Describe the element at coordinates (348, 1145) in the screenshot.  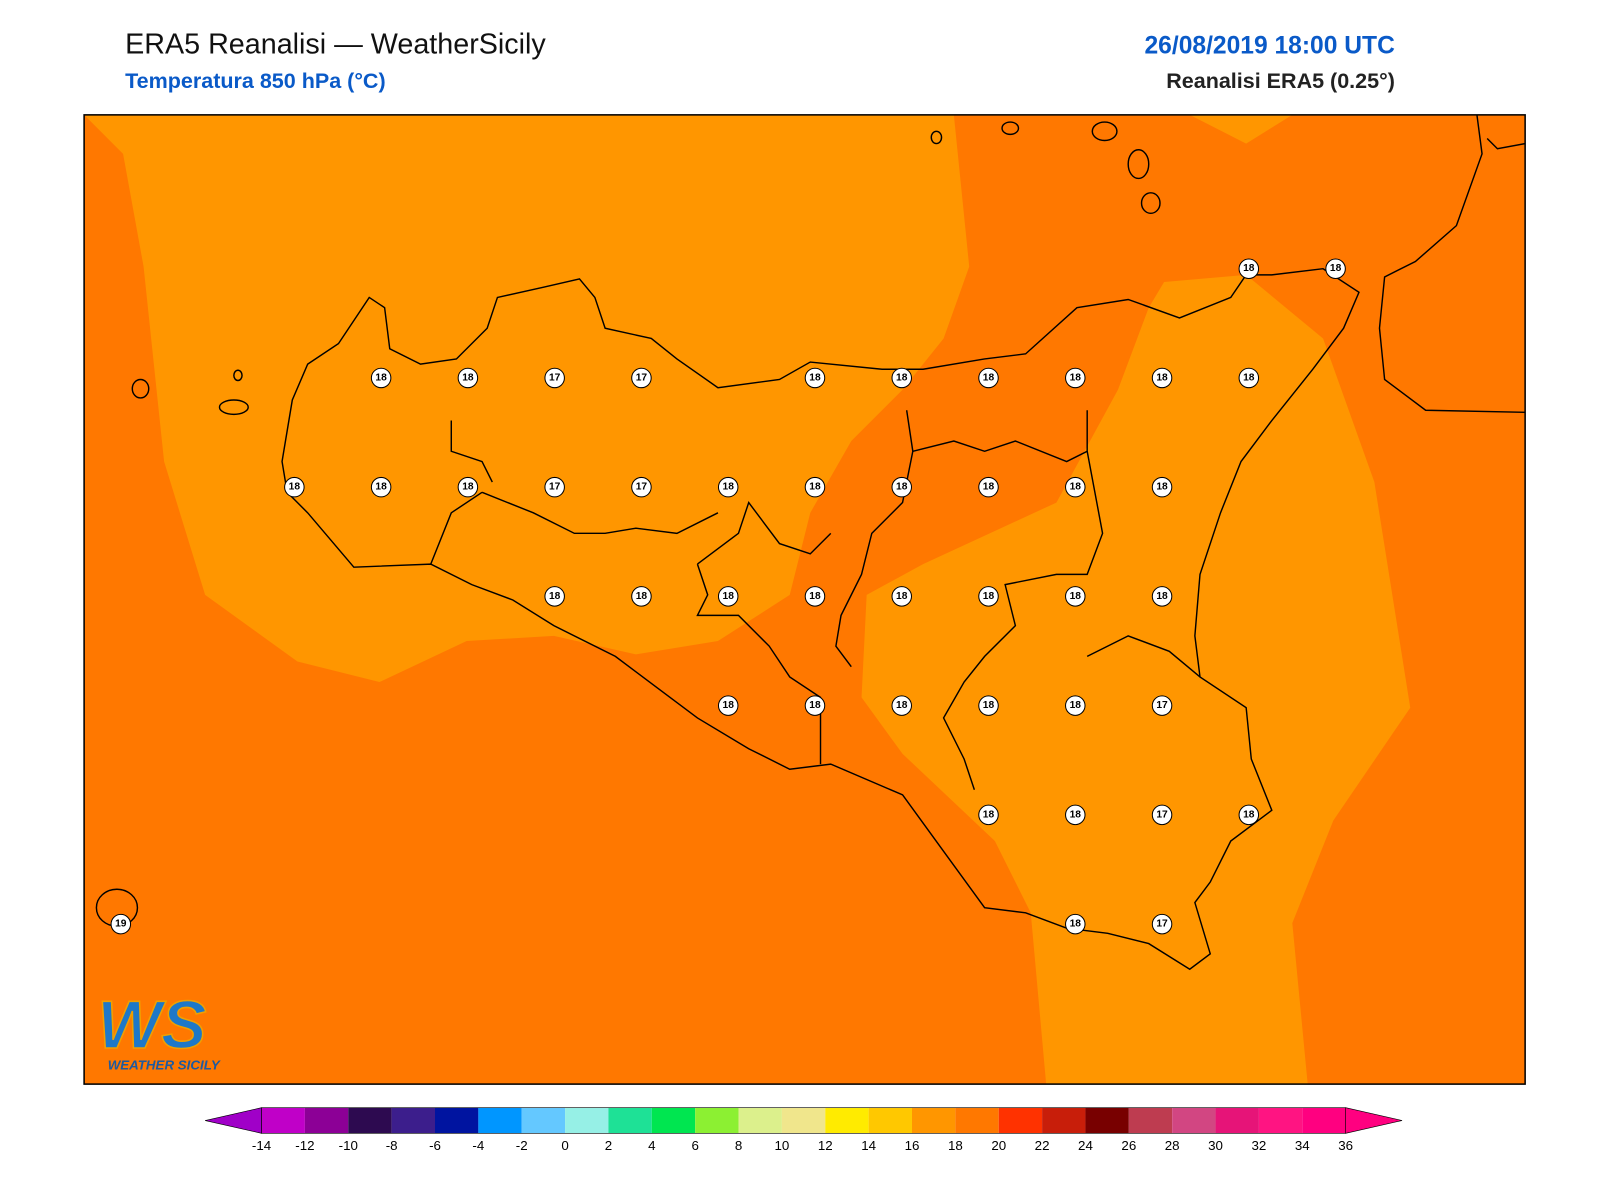
I see `colorbar-tick-label: -10` at that location.